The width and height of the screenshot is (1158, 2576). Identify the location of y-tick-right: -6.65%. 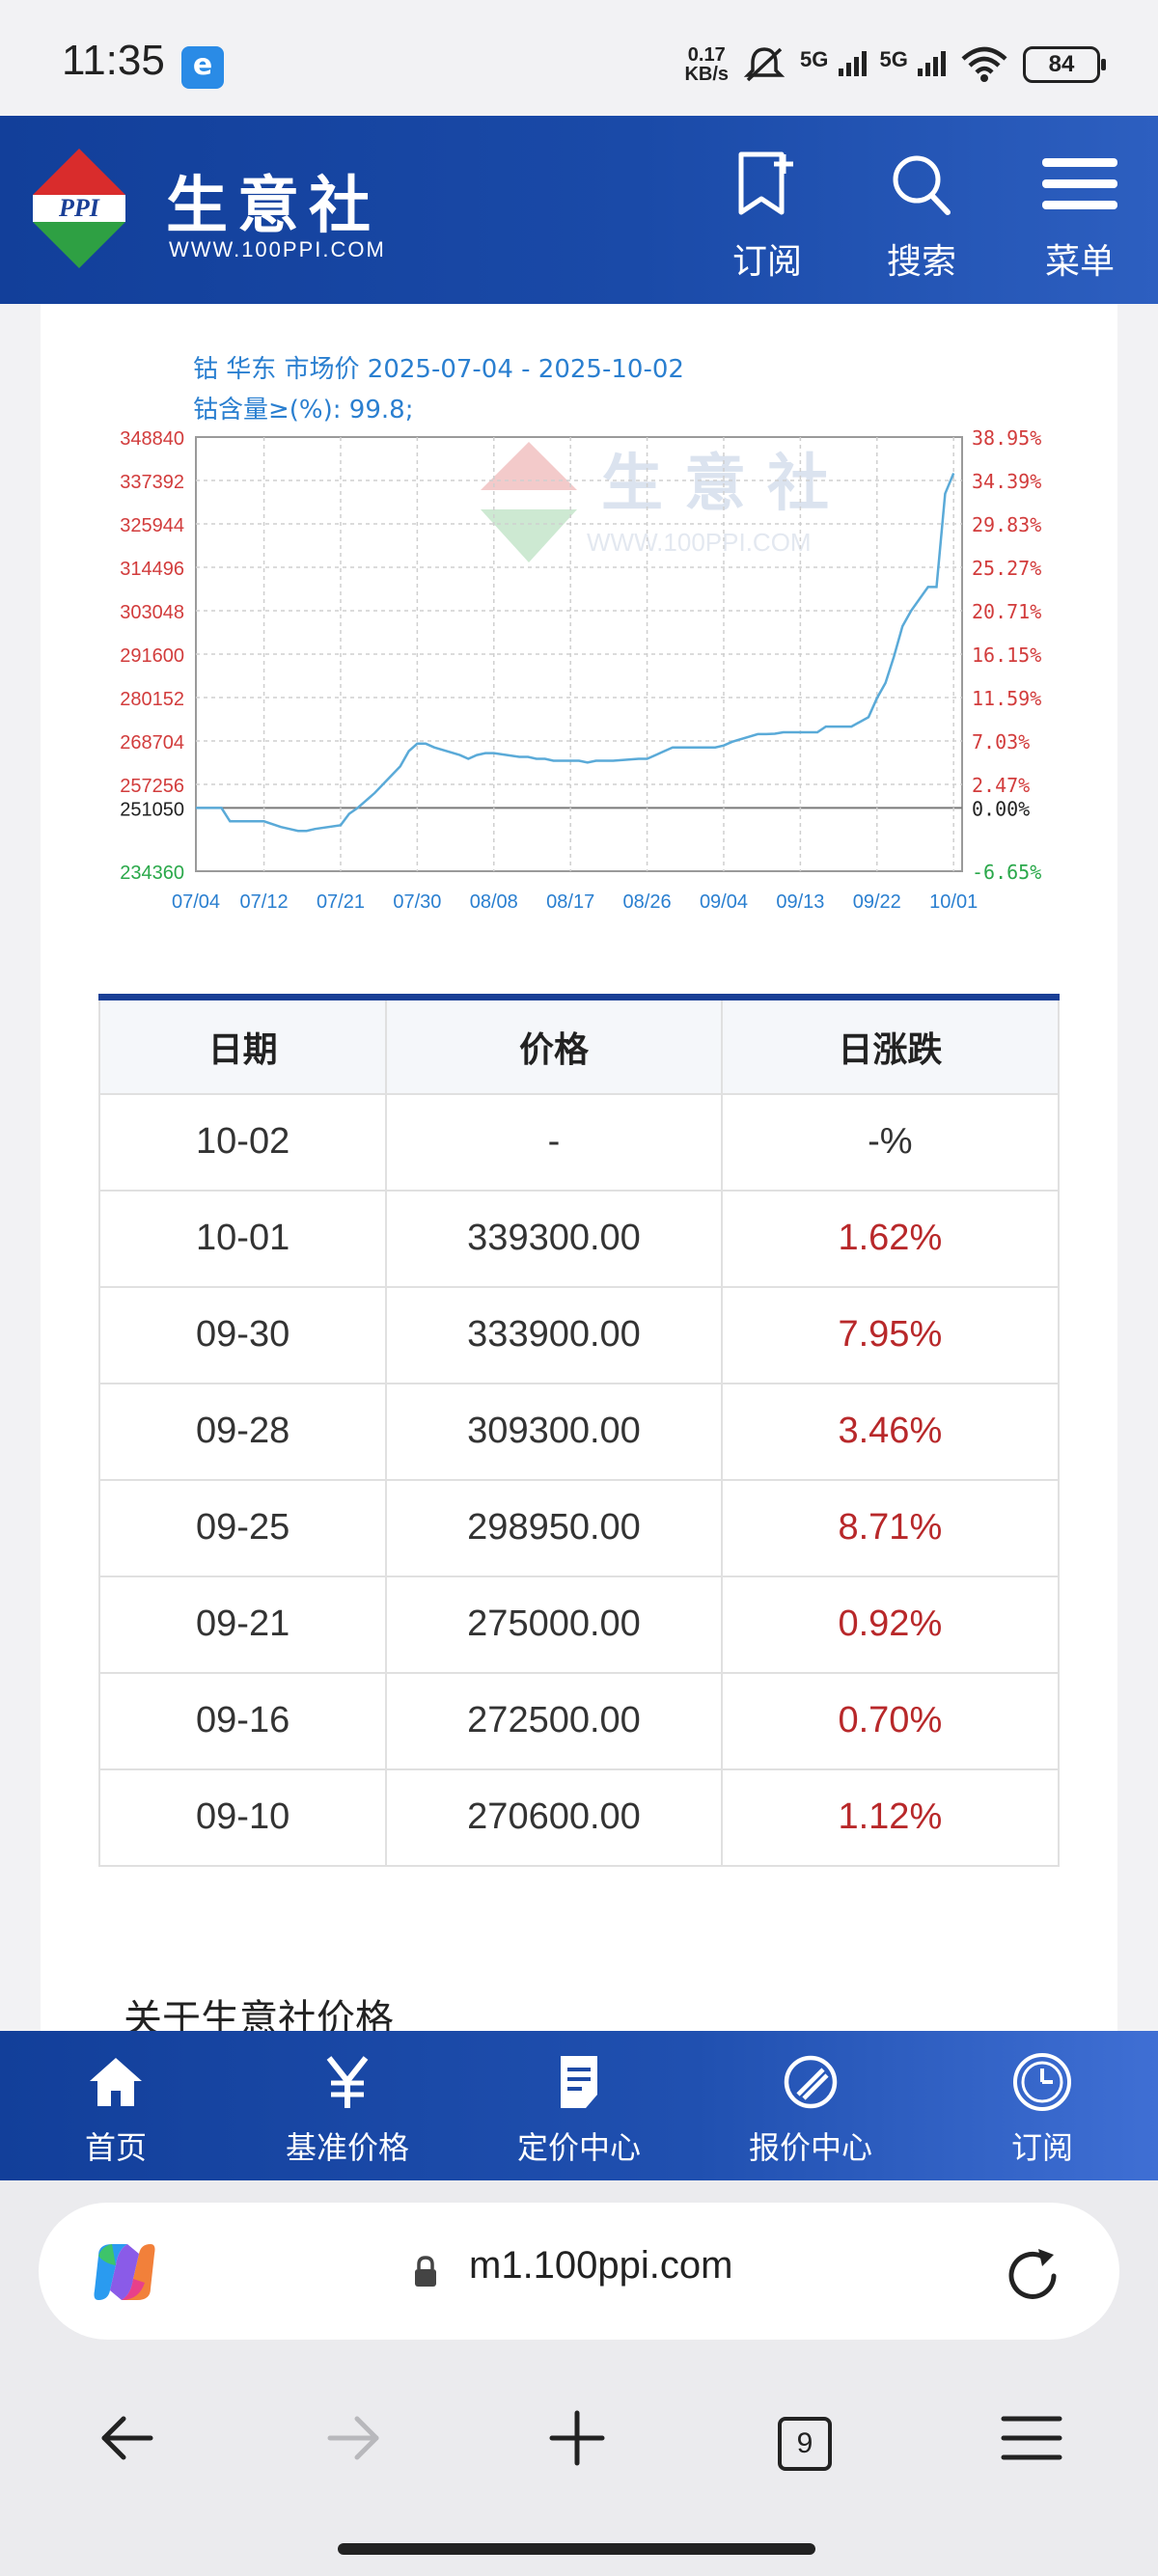
(1006, 873).